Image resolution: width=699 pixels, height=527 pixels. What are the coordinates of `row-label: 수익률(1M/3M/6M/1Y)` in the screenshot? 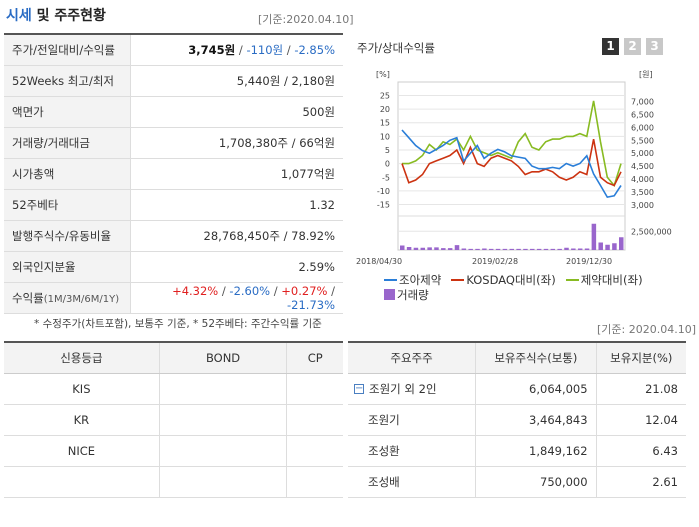 It's located at (67, 298).